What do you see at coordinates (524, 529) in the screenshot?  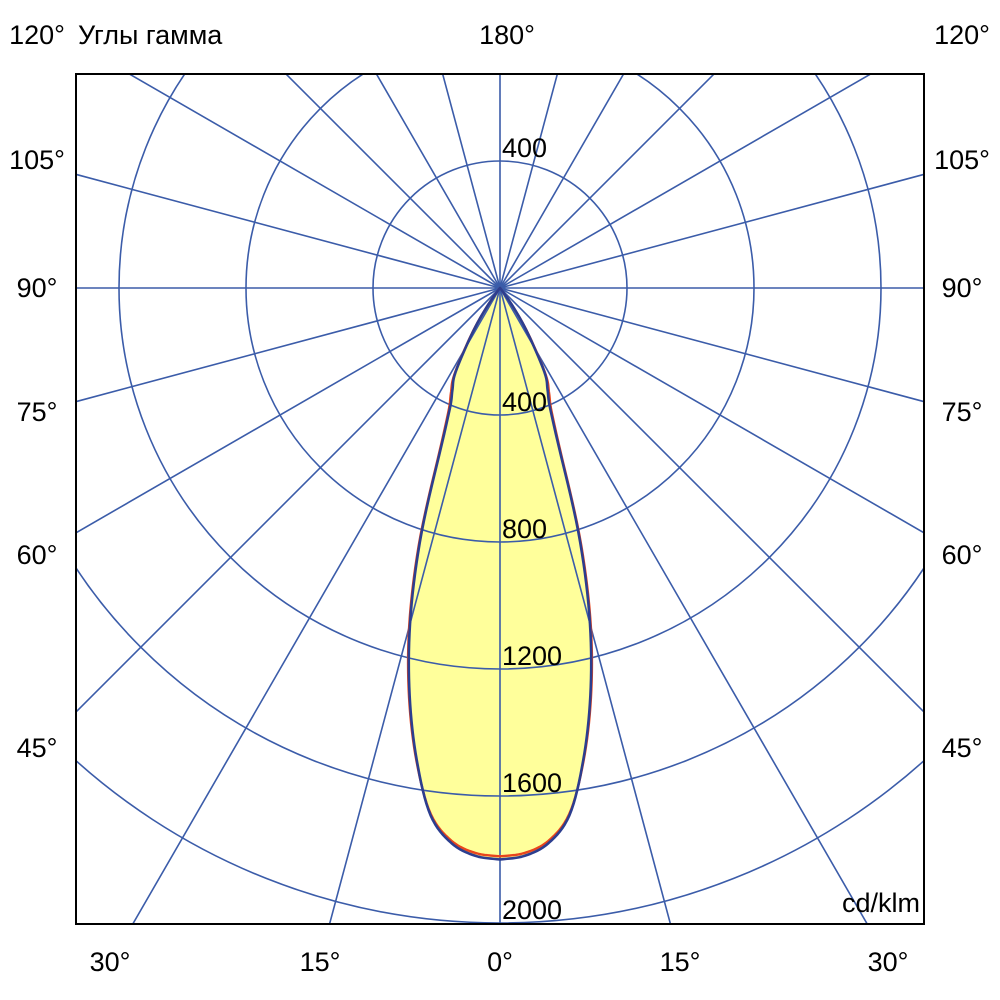 I see `radial-tick-label-800: 800` at bounding box center [524, 529].